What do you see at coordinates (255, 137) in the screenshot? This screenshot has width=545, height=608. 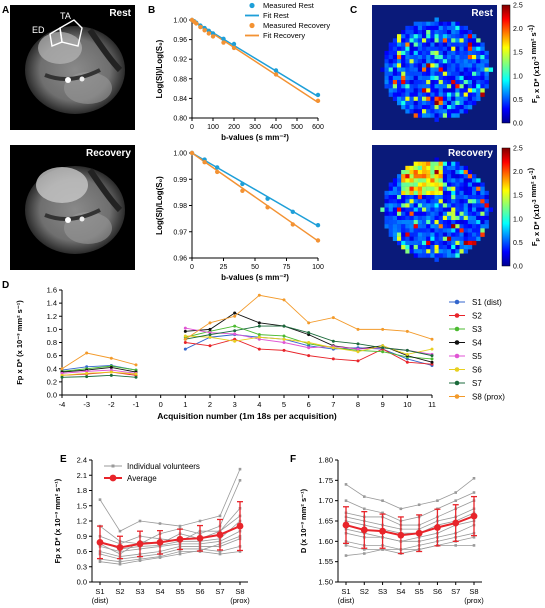 I see `x-axis-title: b-values (s mm⁻²)` at bounding box center [255, 137].